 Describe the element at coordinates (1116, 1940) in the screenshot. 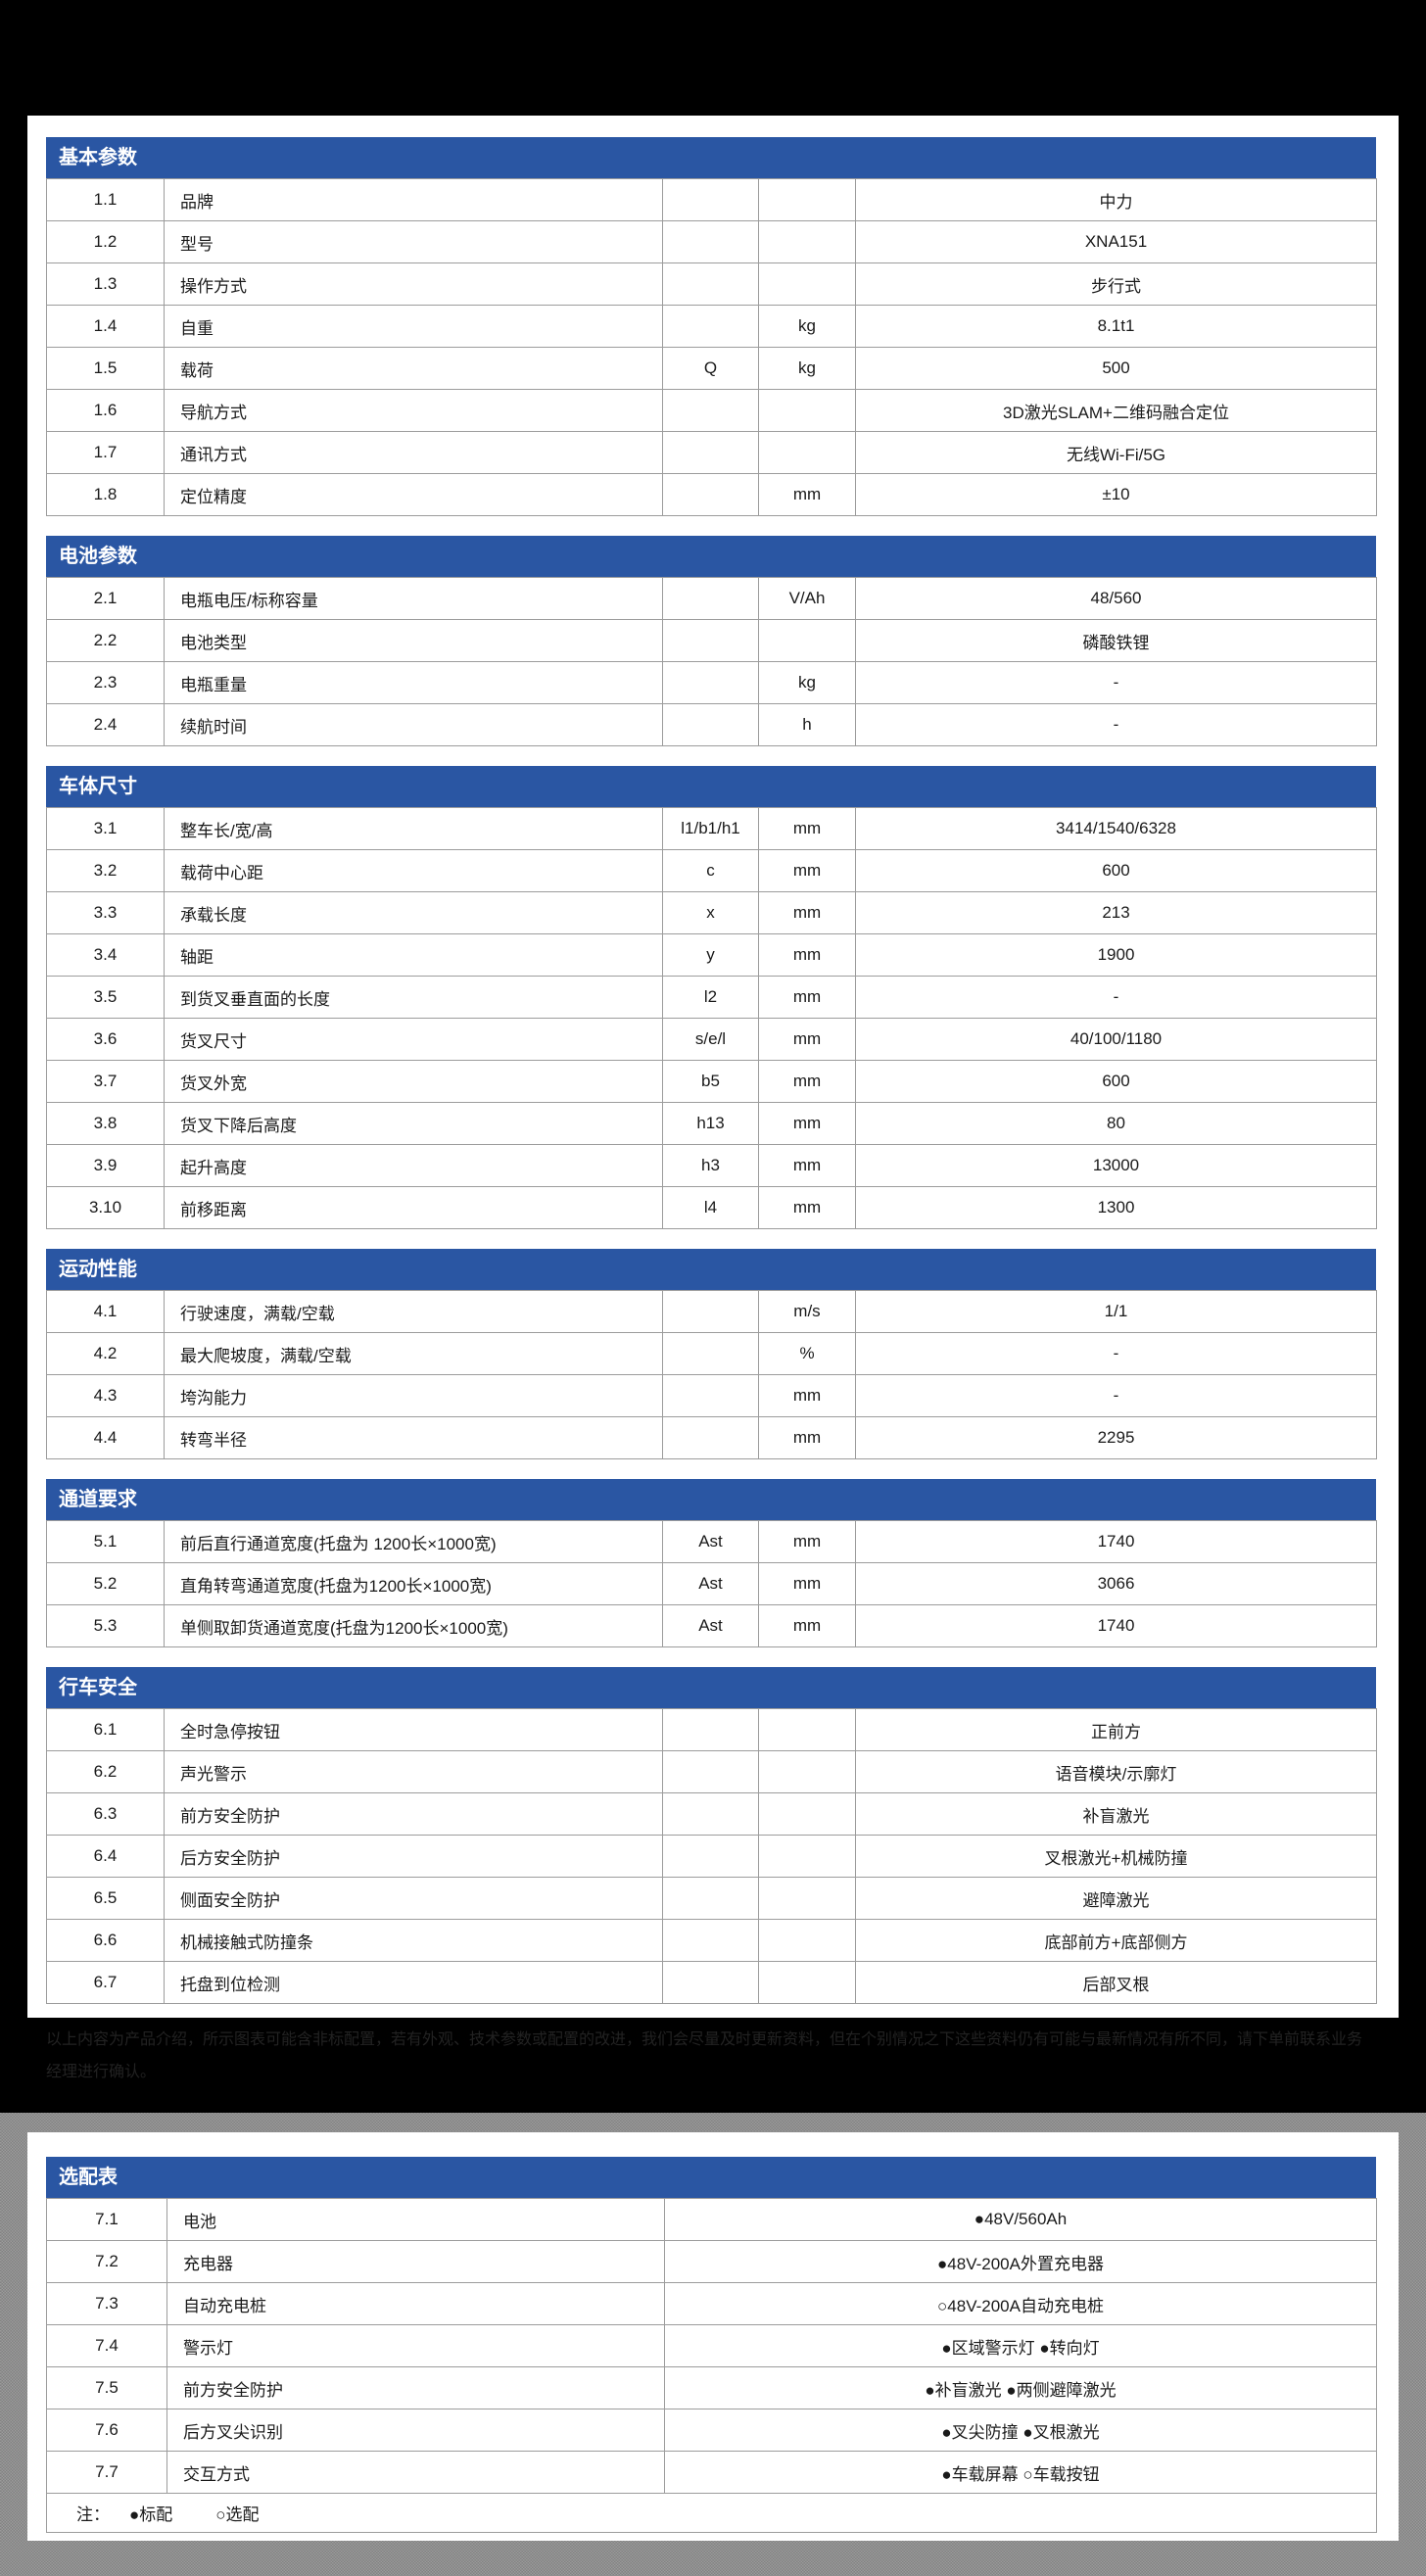

I see `cell-value: 底部前方+底部侧方` at that location.